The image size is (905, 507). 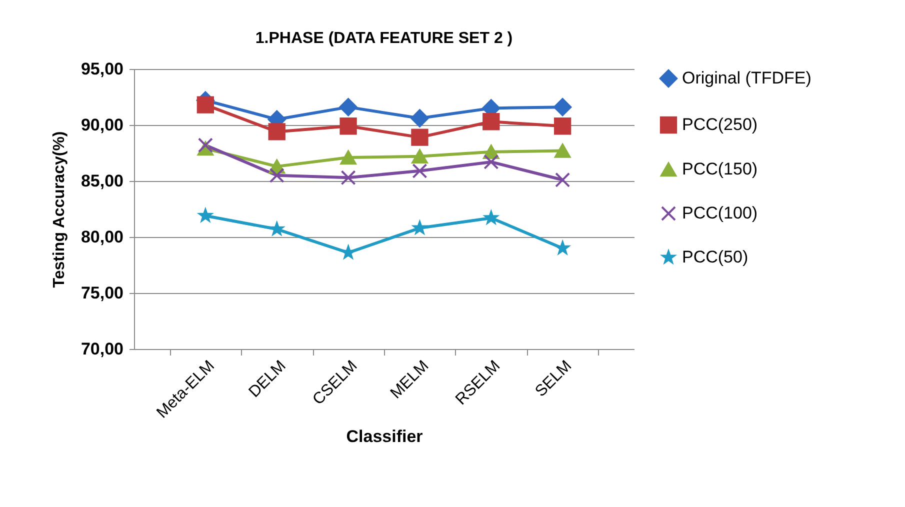 I want to click on y-tick-label: 70,00, so click(x=102, y=349).